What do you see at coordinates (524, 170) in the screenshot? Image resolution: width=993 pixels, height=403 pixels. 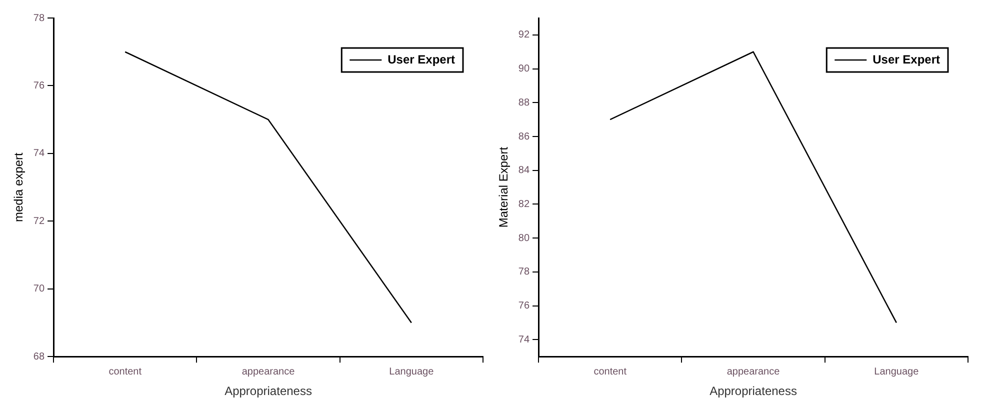 I see `y-tick-label: 84` at bounding box center [524, 170].